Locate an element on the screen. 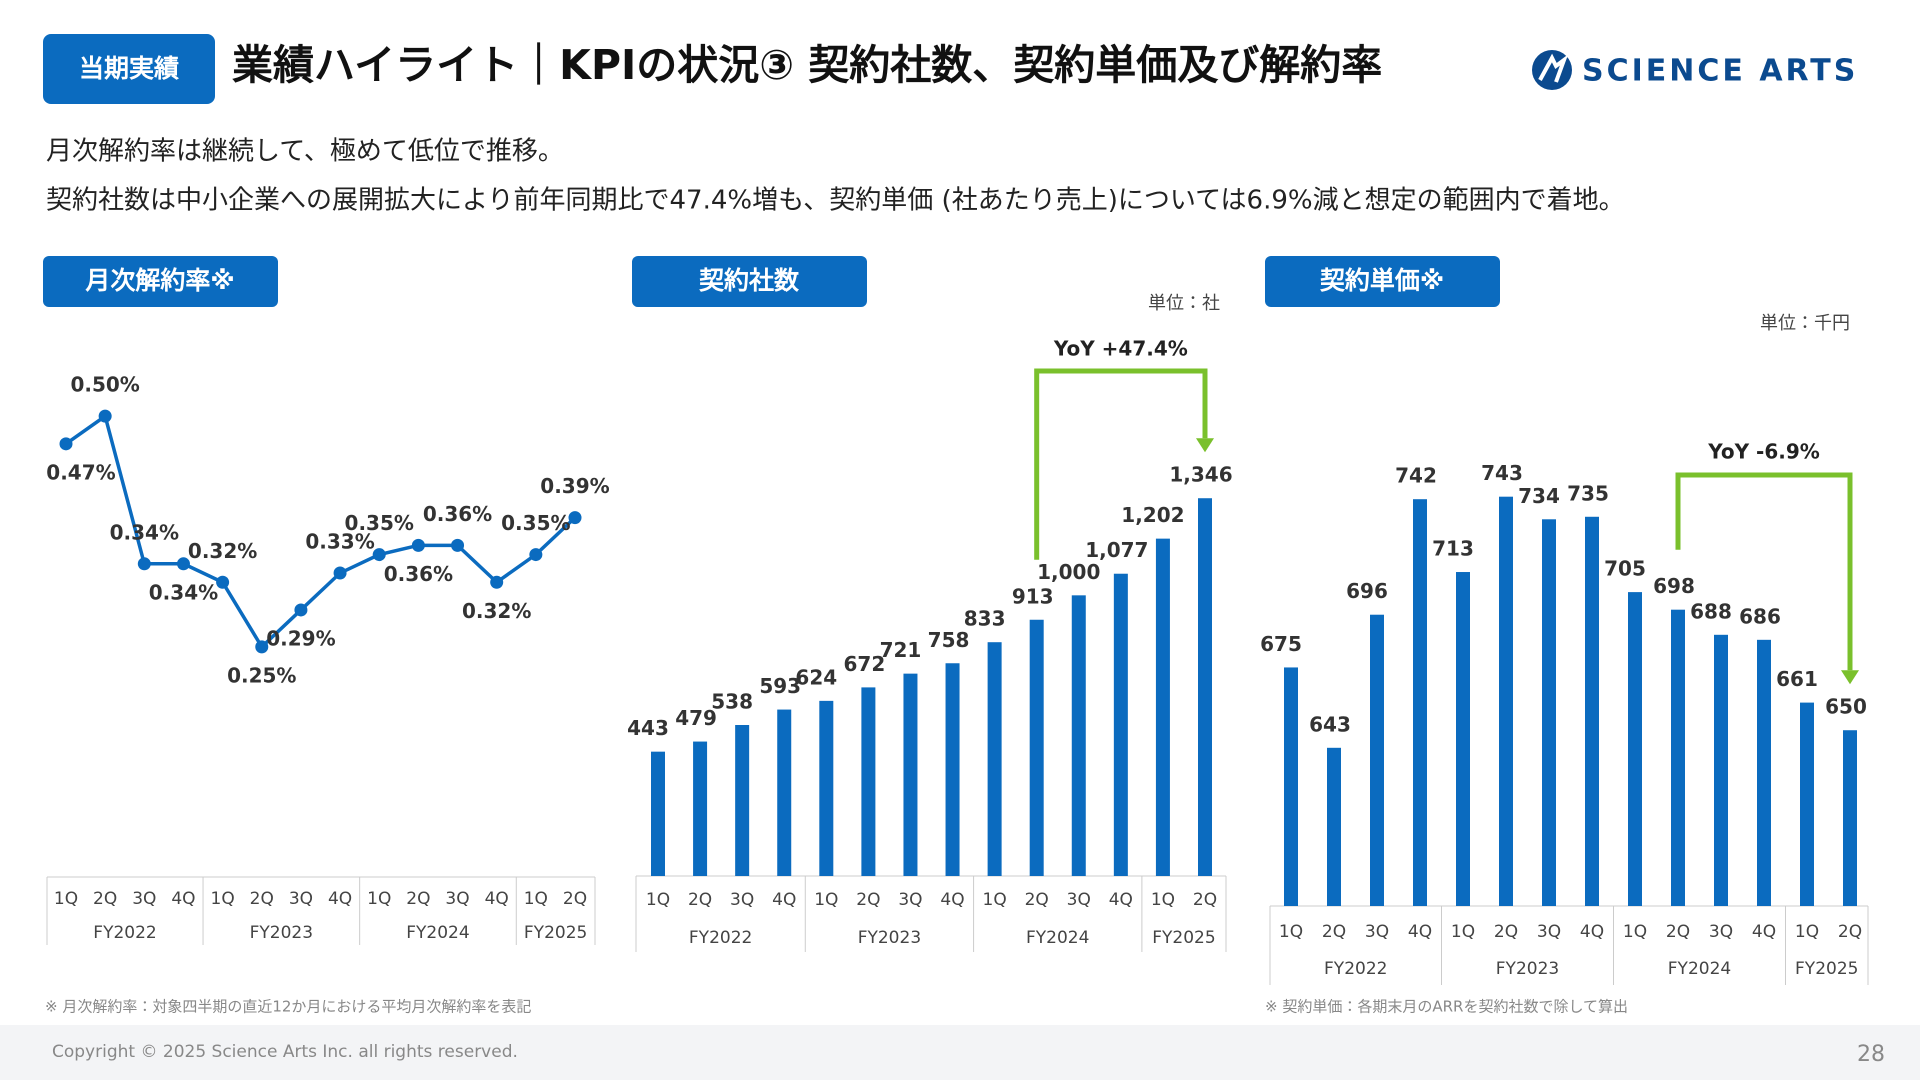 This screenshot has height=1080, width=1920. line is located at coordinates (320, 531).